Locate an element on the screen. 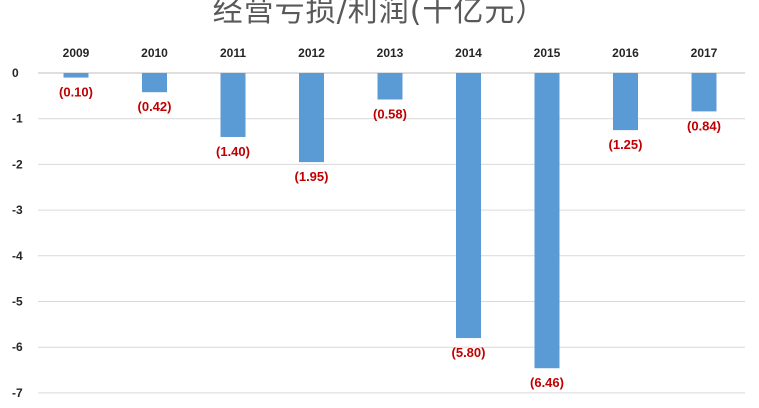 The height and width of the screenshot is (408, 759). y-tick-label: -5 is located at coordinates (17, 302).